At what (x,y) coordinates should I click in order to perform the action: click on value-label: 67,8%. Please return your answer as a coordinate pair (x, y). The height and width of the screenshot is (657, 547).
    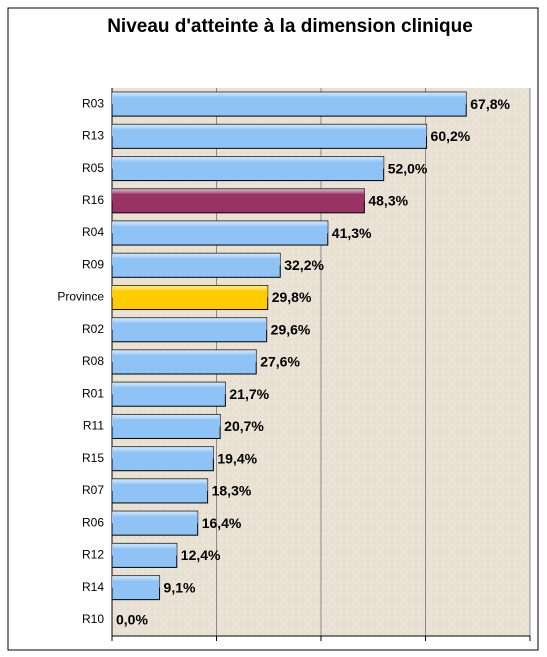
    Looking at the image, I should click on (490, 104).